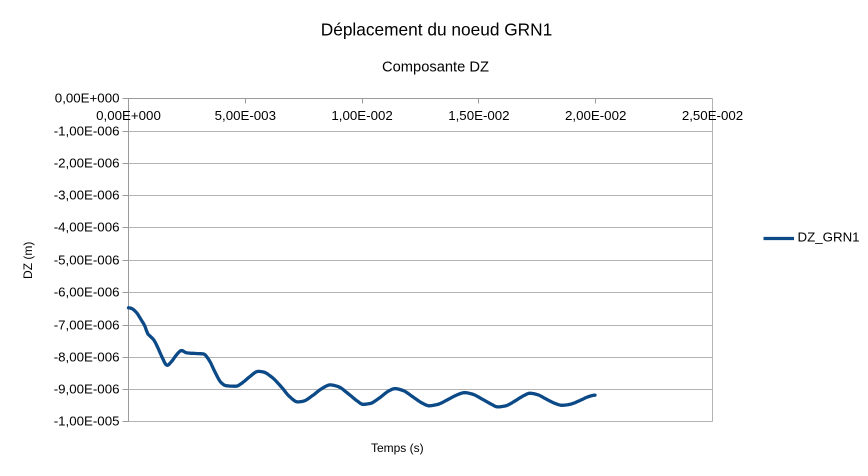 The height and width of the screenshot is (476, 868). What do you see at coordinates (437, 30) in the screenshot?
I see `svg-text: Déplacement du noeud GRN1` at bounding box center [437, 30].